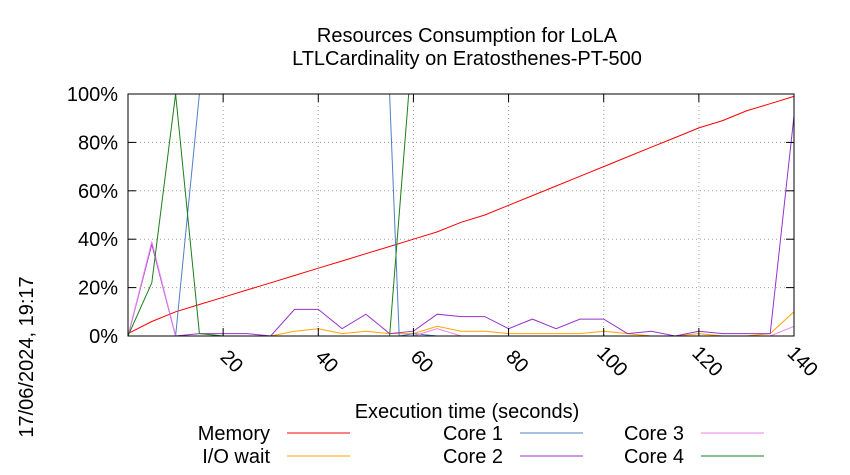  Describe the element at coordinates (27, 356) in the screenshot. I see `timestamp-label: 17/06/2024, 19:17` at that location.